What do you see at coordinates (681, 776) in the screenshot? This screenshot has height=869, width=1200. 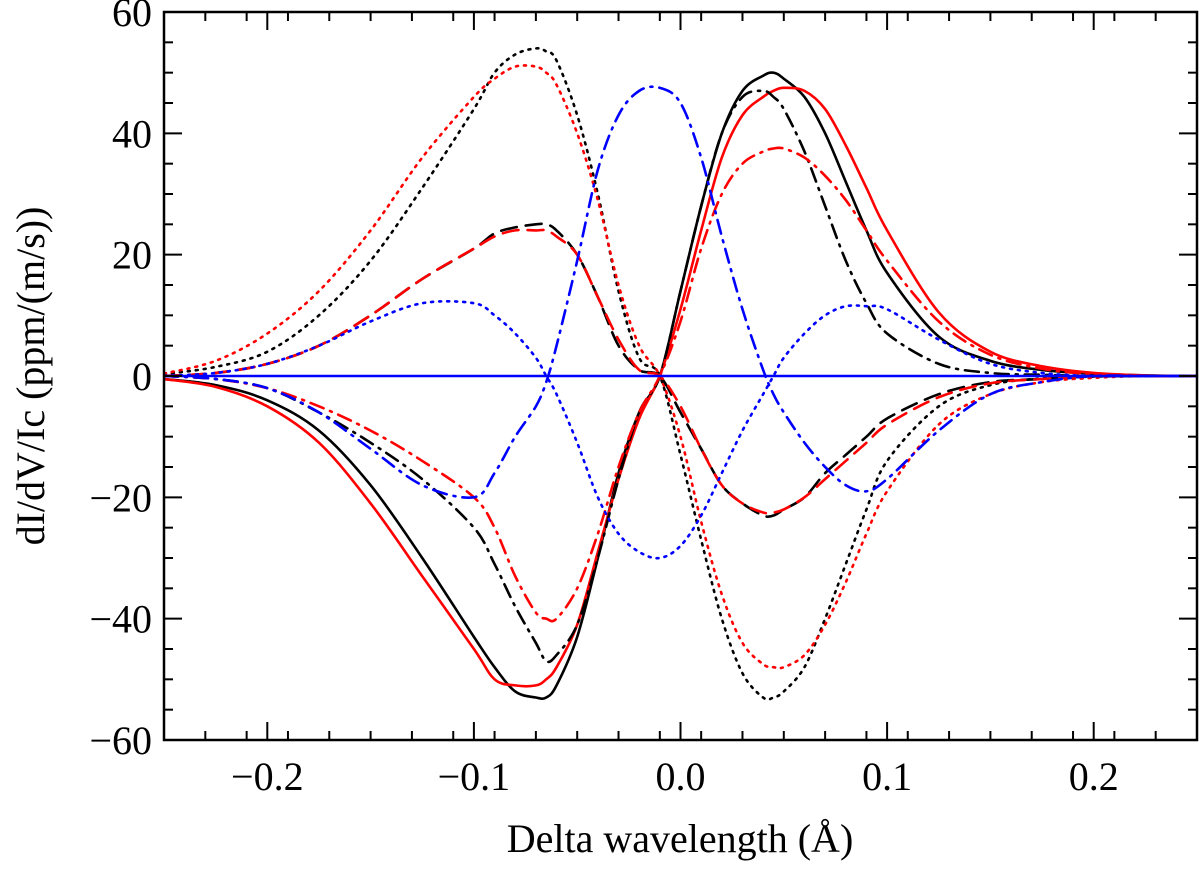 I see `x-tick-label: 0.0` at bounding box center [681, 776].